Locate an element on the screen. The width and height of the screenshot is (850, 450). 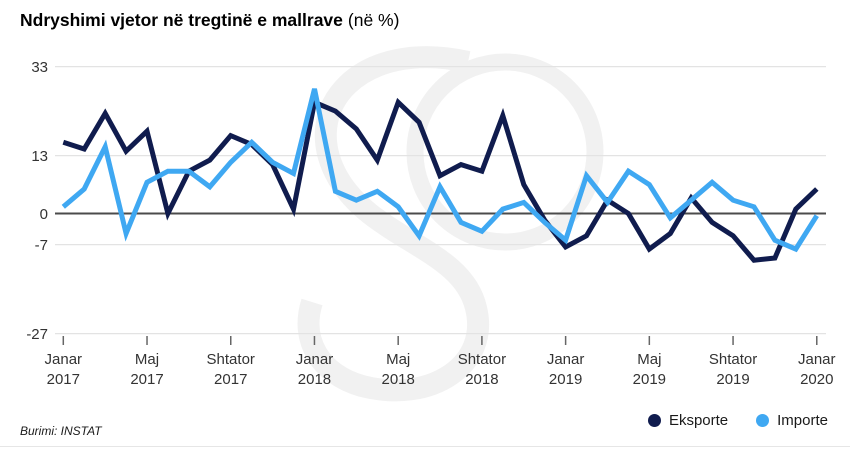
legend-item-importe: Importe is located at coordinates (792, 420).